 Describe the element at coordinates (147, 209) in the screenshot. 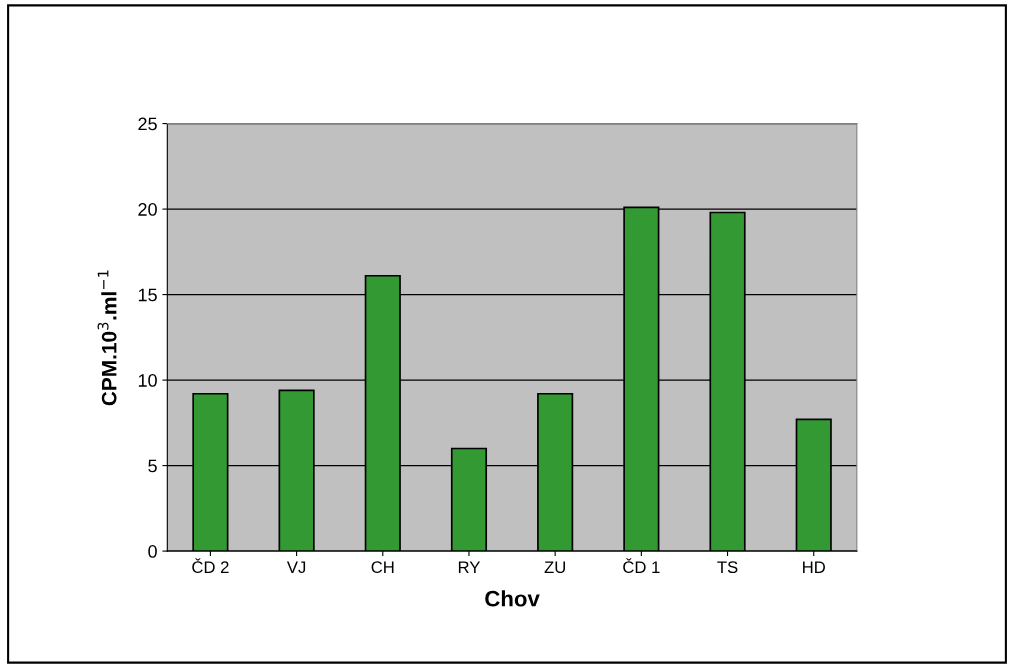

I see `y-tick-label: 20` at that location.